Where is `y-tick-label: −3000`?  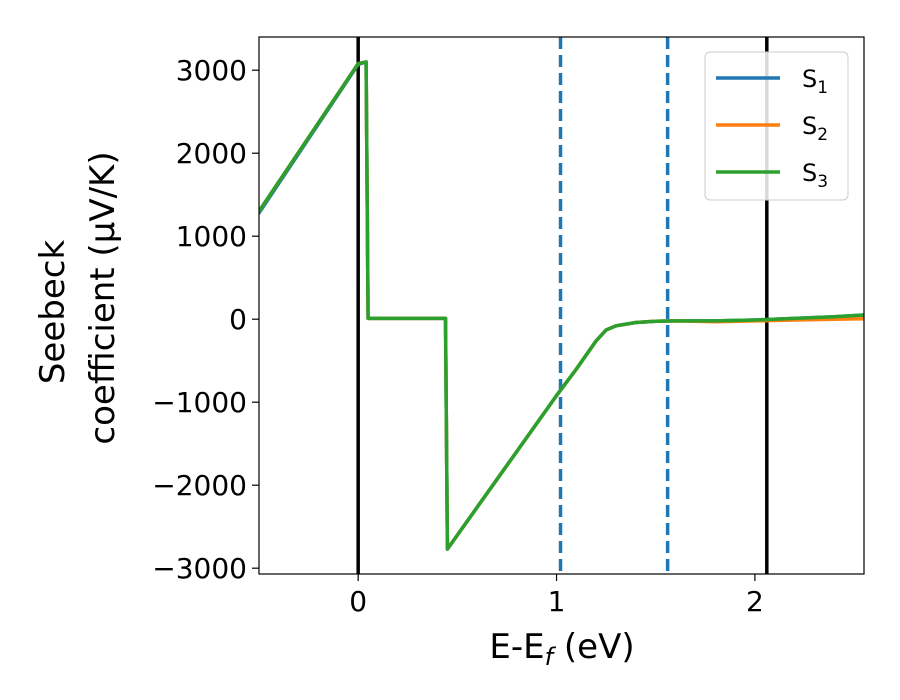 y-tick-label: −3000 is located at coordinates (199, 568).